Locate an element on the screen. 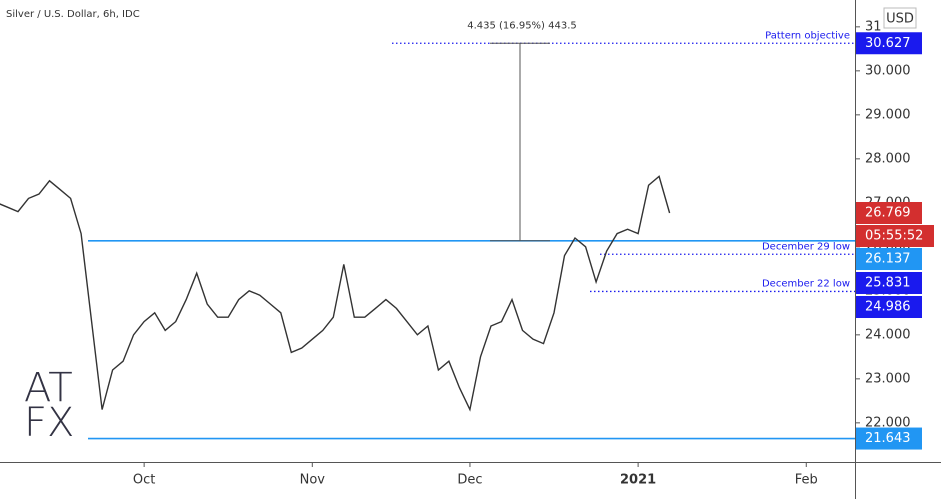  currency-box is located at coordinates (900, 18).